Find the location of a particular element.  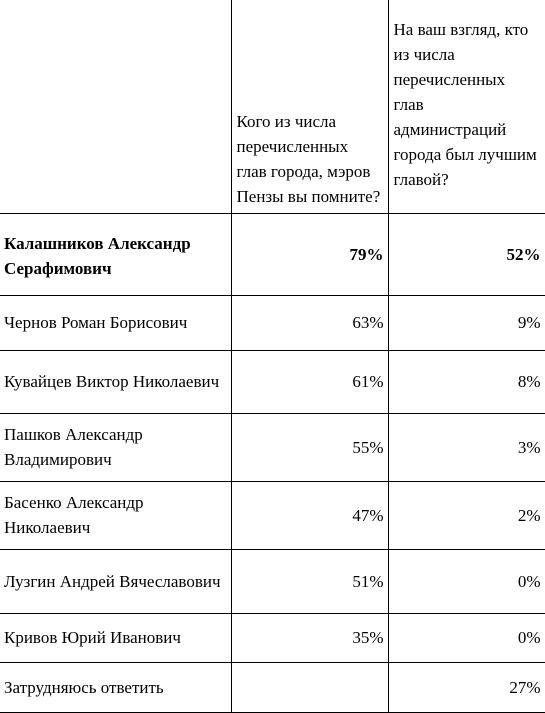

table-row: Пашков Александр Владимирович 55% 3% is located at coordinates (272, 447).